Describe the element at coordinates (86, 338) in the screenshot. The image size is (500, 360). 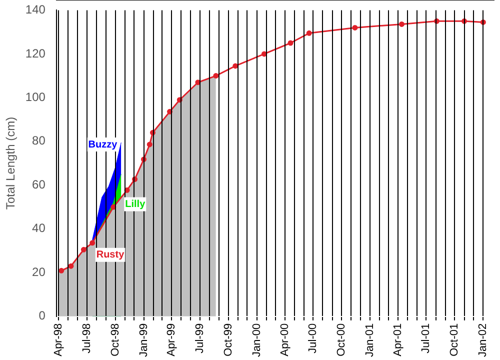
I see `x-tick-label: Jul-98` at that location.